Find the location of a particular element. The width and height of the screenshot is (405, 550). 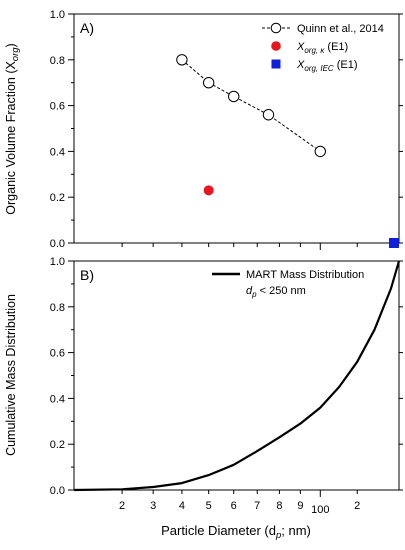

panel-b-label: B) is located at coordinates (87, 275).